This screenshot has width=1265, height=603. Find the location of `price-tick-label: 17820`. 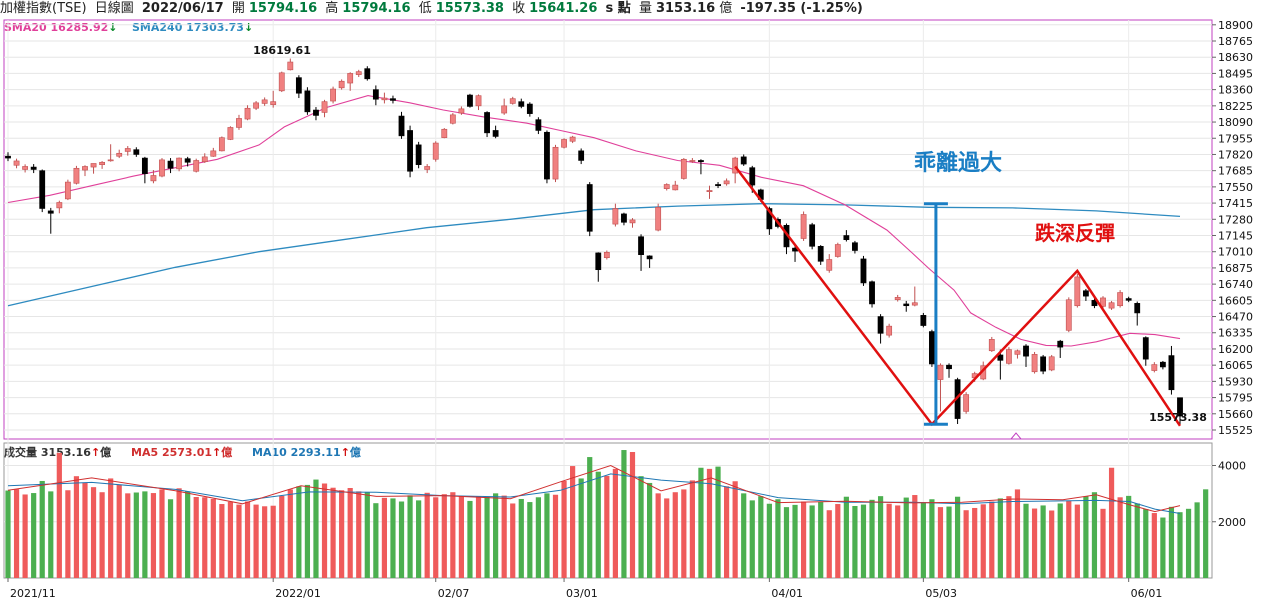

price-tick-label: 17820 is located at coordinates (1235, 154).